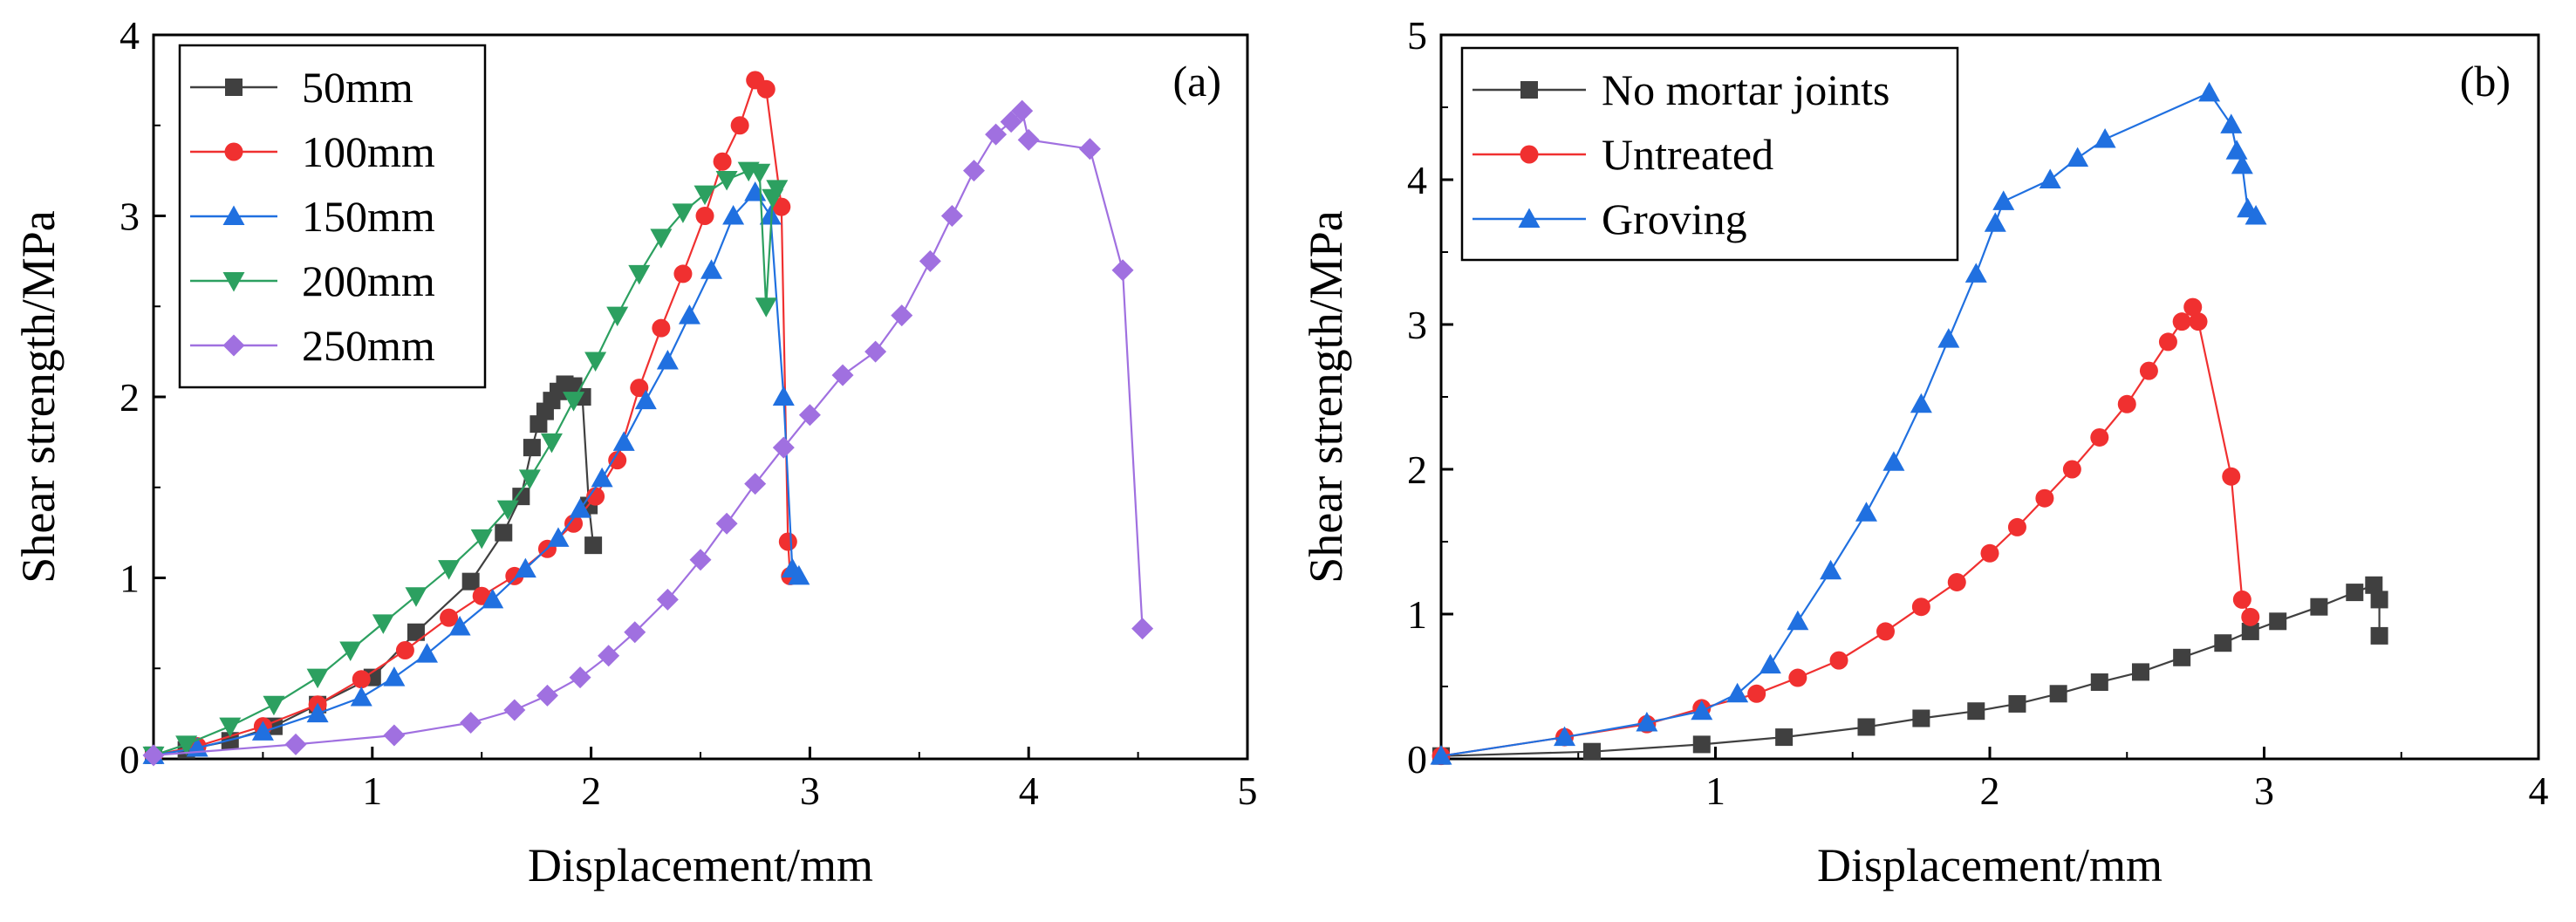 This screenshot has width=2576, height=922. I want to click on legend-item: Groving, so click(1609, 219).